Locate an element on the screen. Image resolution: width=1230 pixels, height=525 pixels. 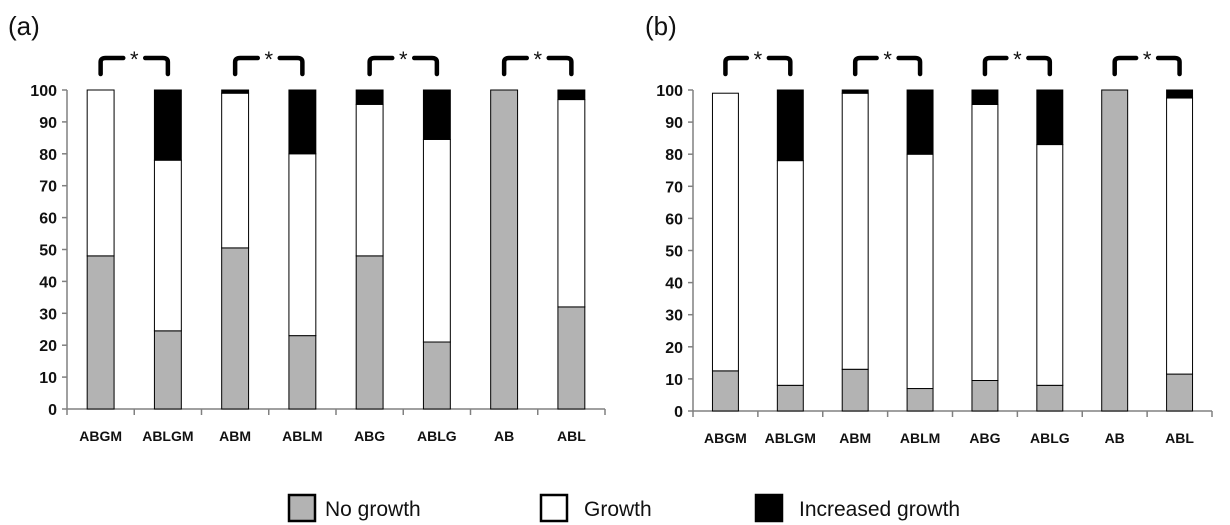
legend: No growth Growth Increased growth is located at coordinates (623, 508).